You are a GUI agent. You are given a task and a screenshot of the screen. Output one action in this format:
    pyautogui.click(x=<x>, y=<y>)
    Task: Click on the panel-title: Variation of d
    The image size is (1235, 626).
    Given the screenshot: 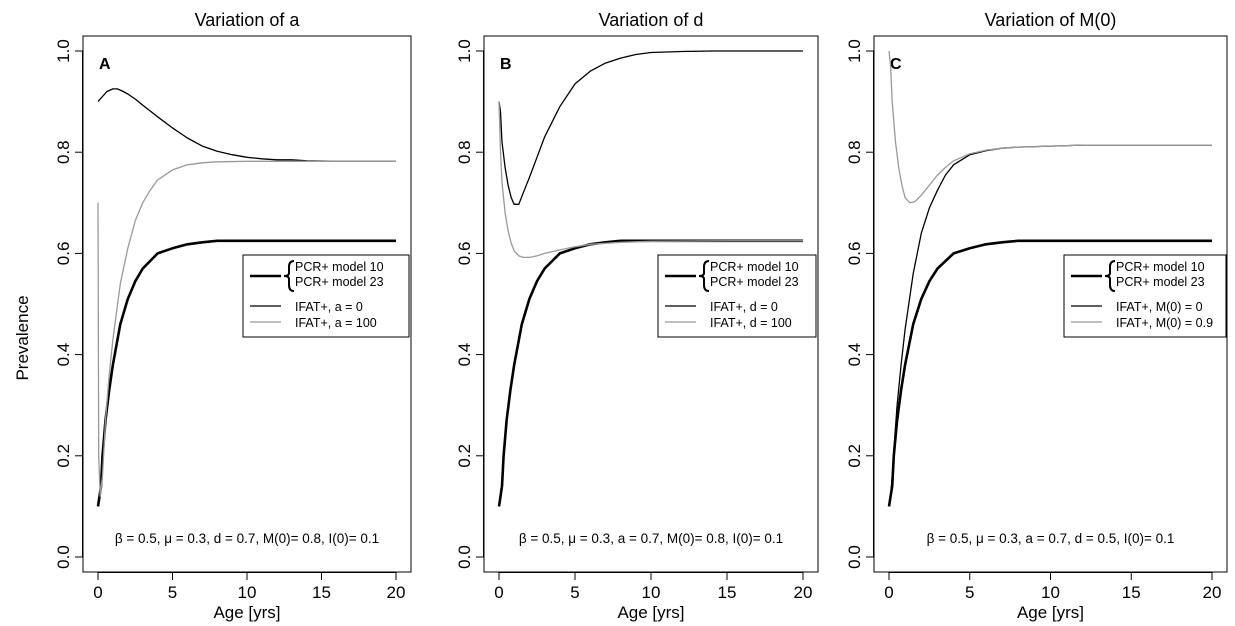 What is the action you would take?
    pyautogui.click(x=651, y=20)
    